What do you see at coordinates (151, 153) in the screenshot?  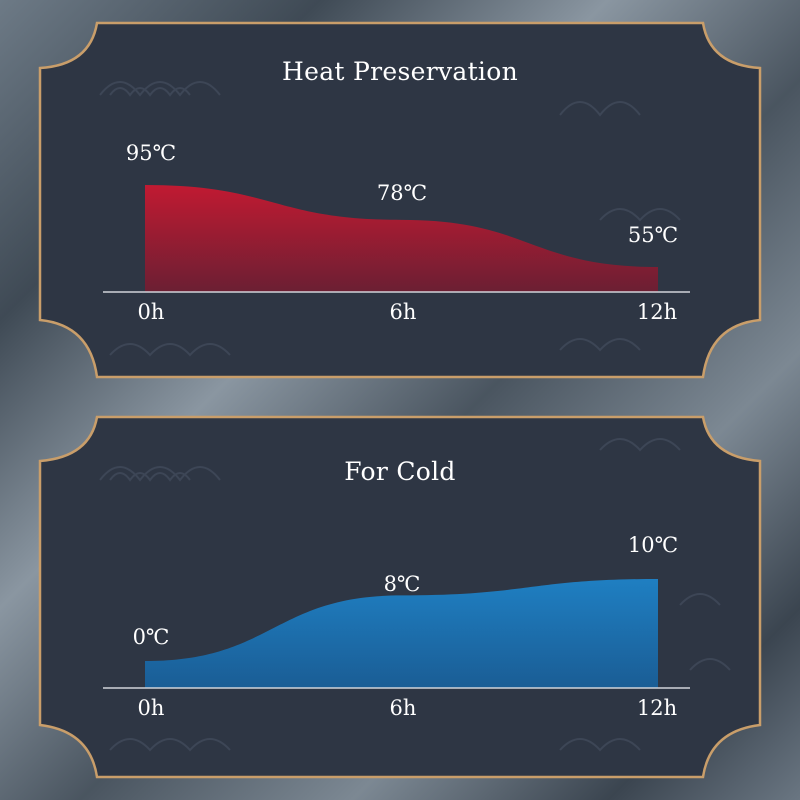 I see `value-label: 95℃` at bounding box center [151, 153].